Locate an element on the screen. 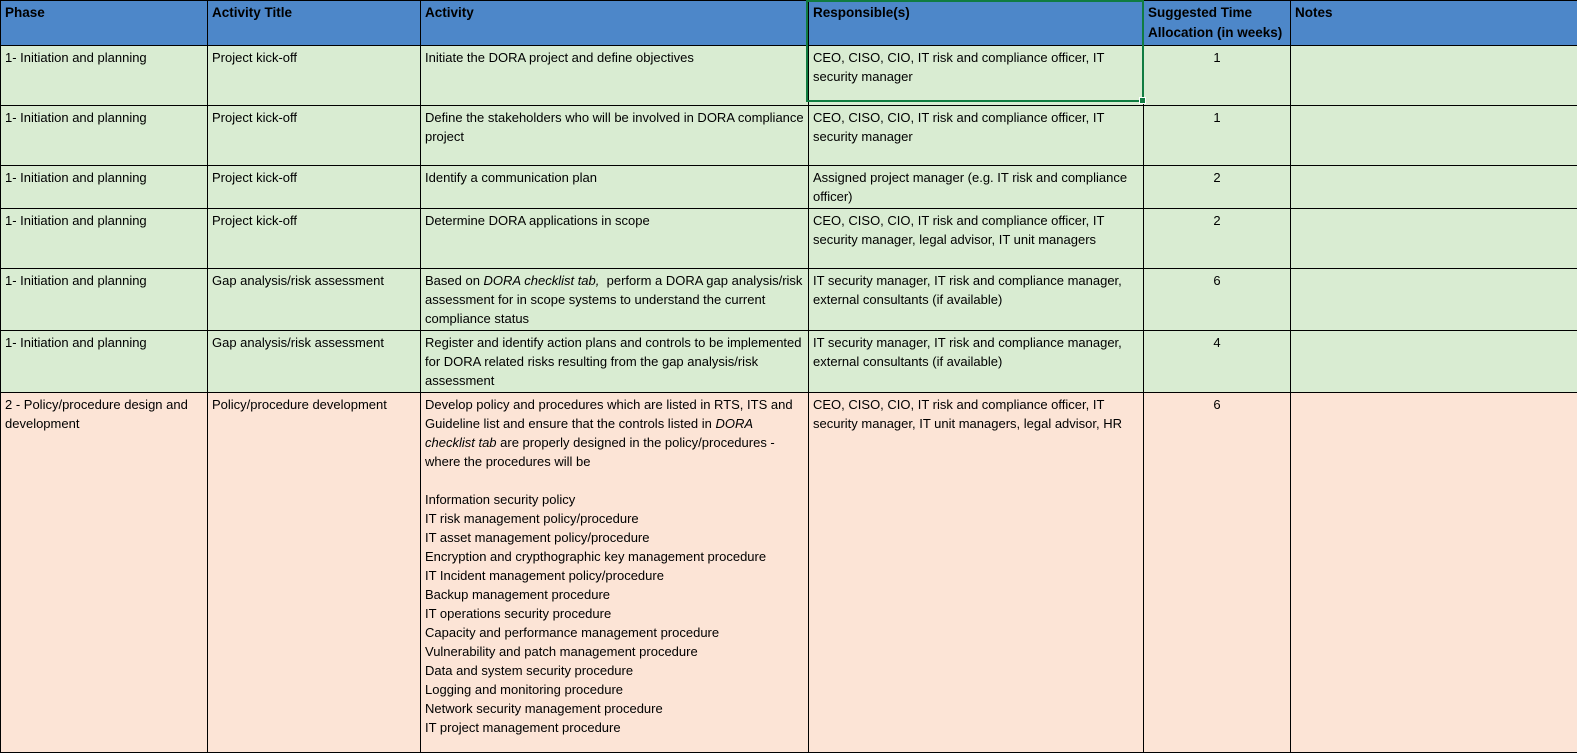 This screenshot has width=1577, height=753. header-notes: Notes is located at coordinates (1434, 23).